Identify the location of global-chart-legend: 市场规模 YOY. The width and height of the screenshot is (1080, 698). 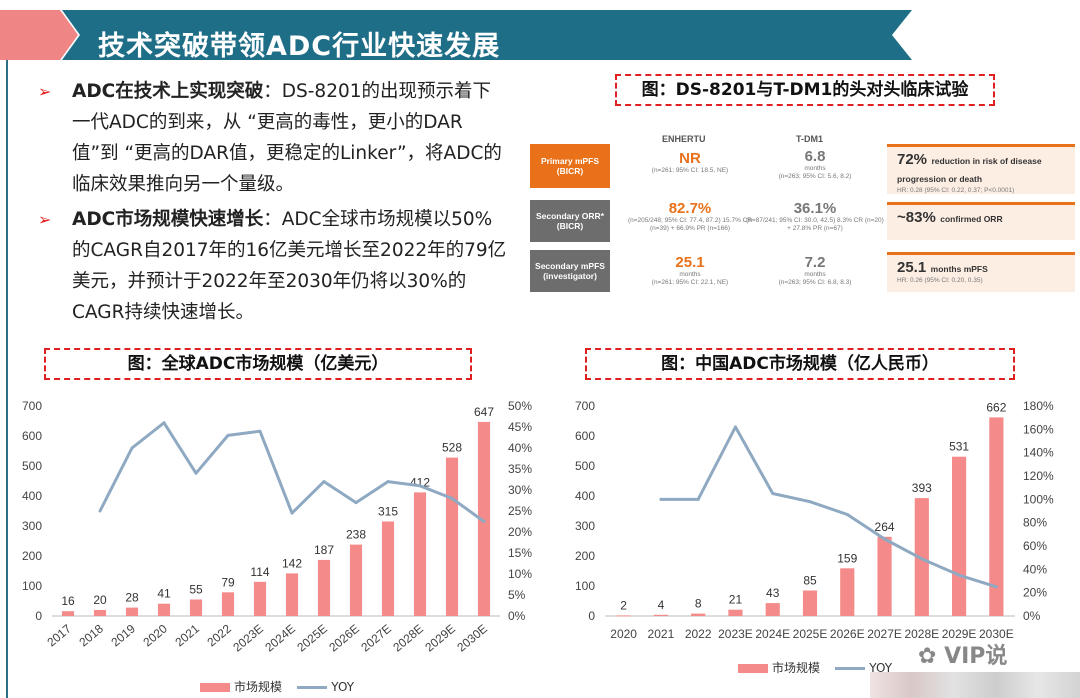
(277, 686).